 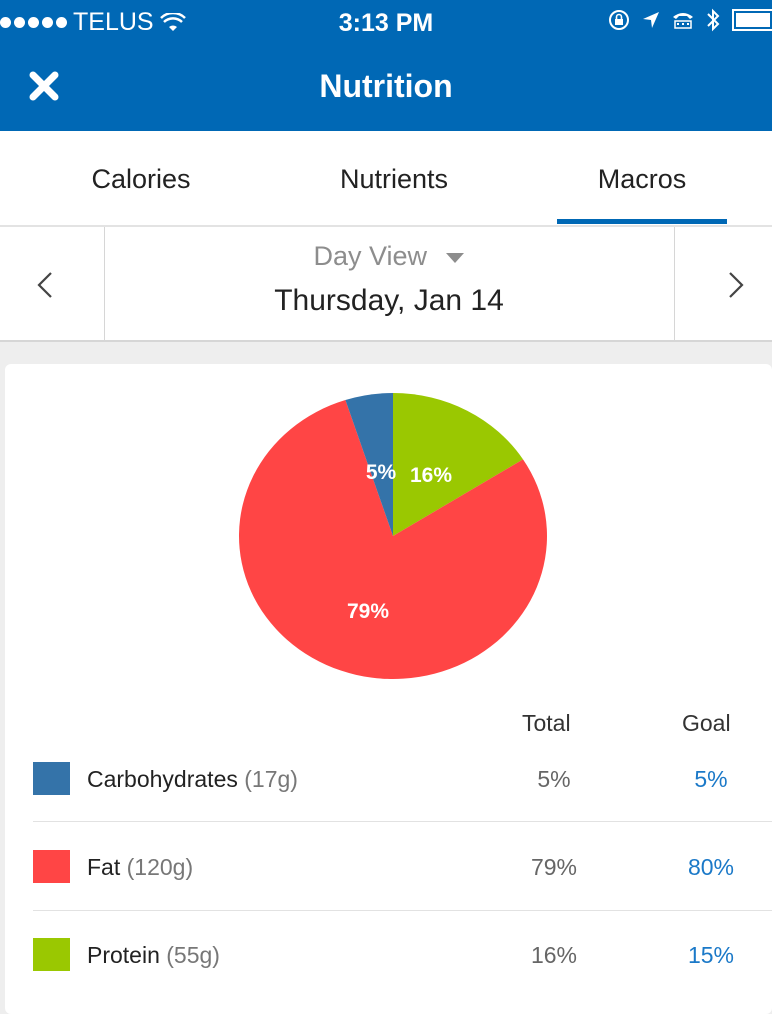 What do you see at coordinates (619, 20) in the screenshot?
I see `lock-rotation-icon` at bounding box center [619, 20].